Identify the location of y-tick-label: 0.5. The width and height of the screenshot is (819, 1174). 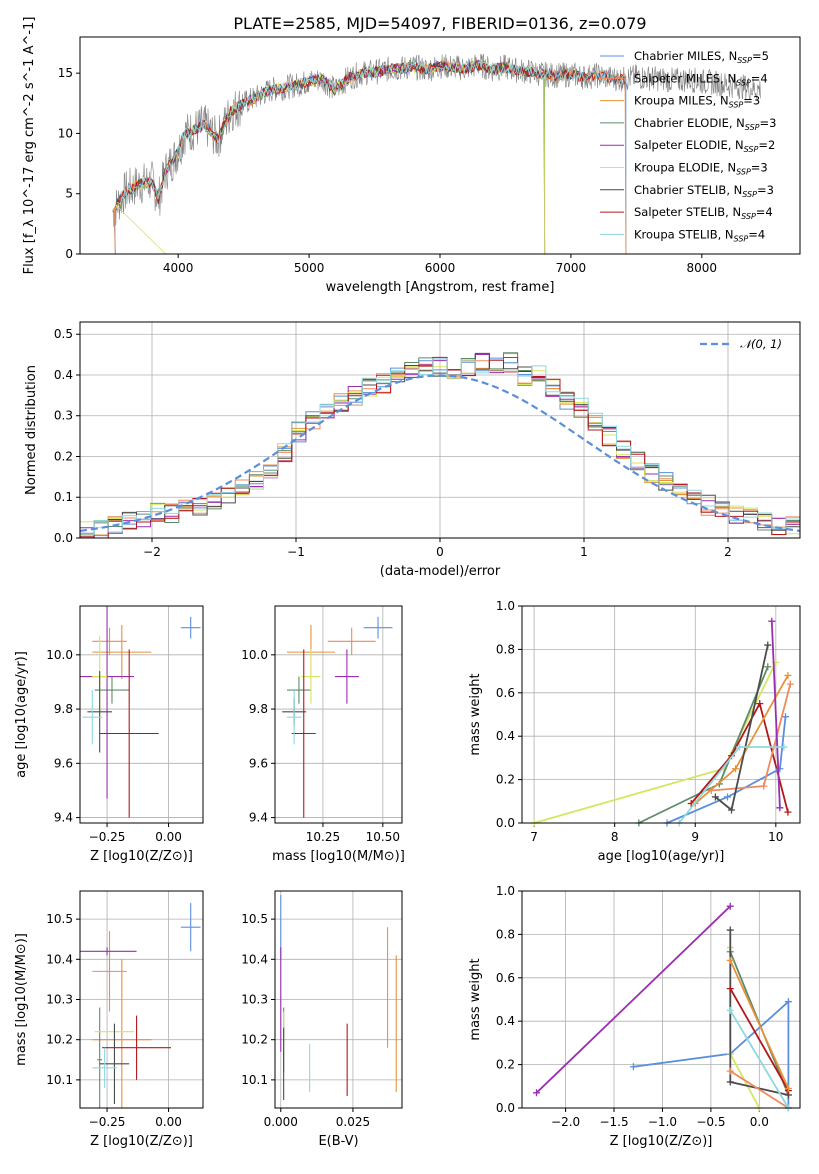
(63, 334).